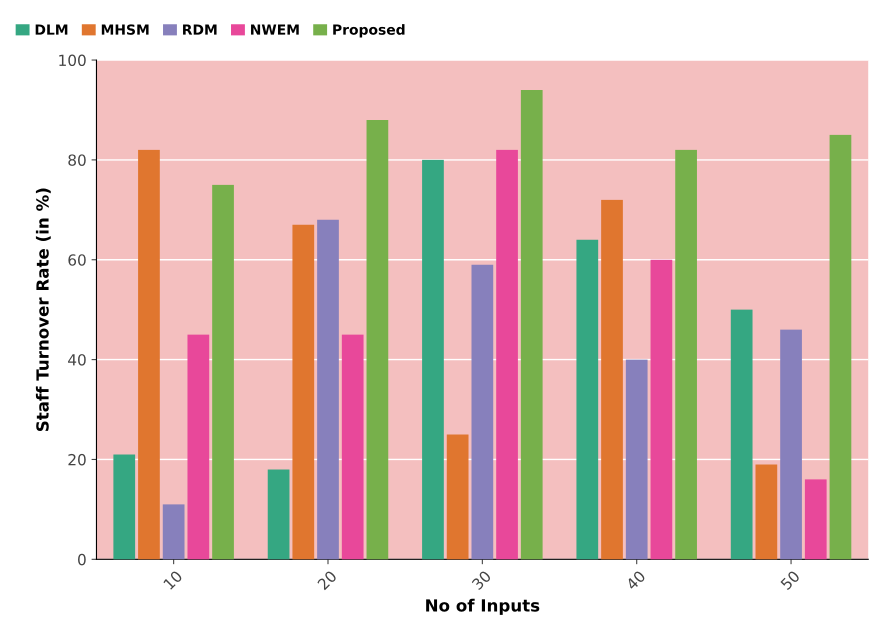  I want to click on x-tick-label: 30, so click(481, 580).